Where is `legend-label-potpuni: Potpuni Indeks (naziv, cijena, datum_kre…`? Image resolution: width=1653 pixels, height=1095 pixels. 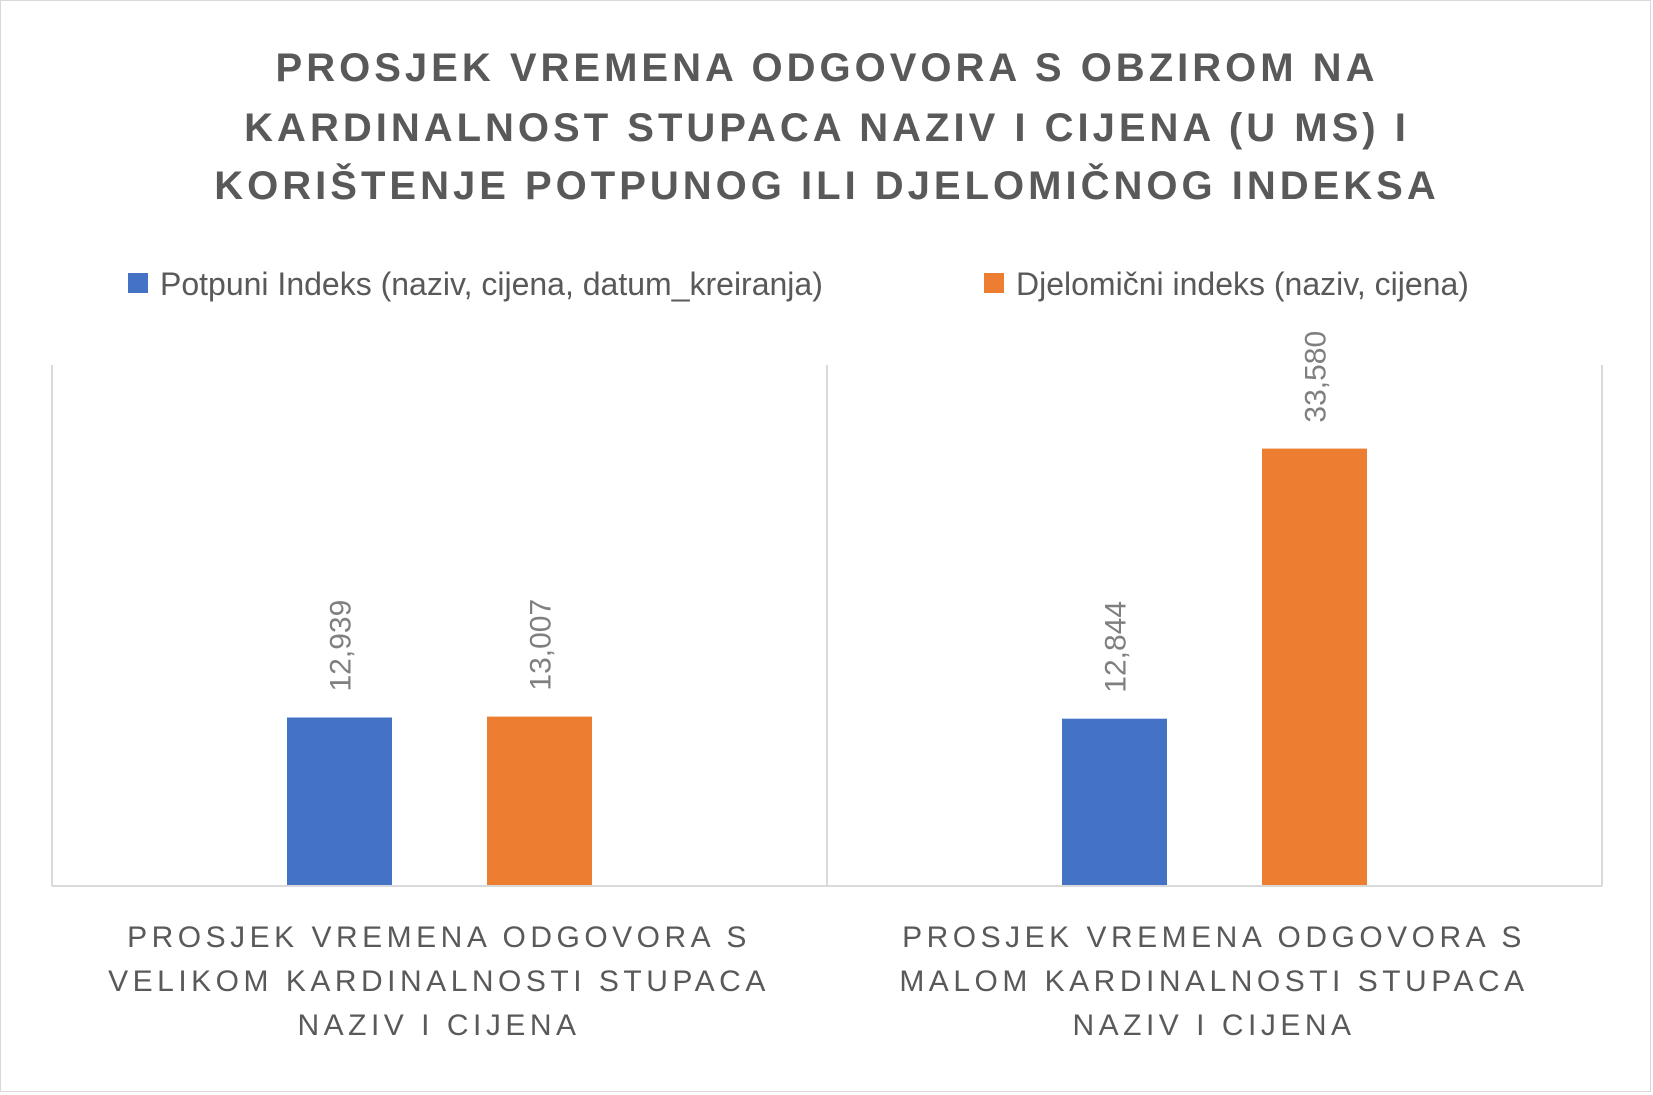
legend-label-potpuni: Potpuni Indeks (naziv, cijena, datum_kre… is located at coordinates (491, 284).